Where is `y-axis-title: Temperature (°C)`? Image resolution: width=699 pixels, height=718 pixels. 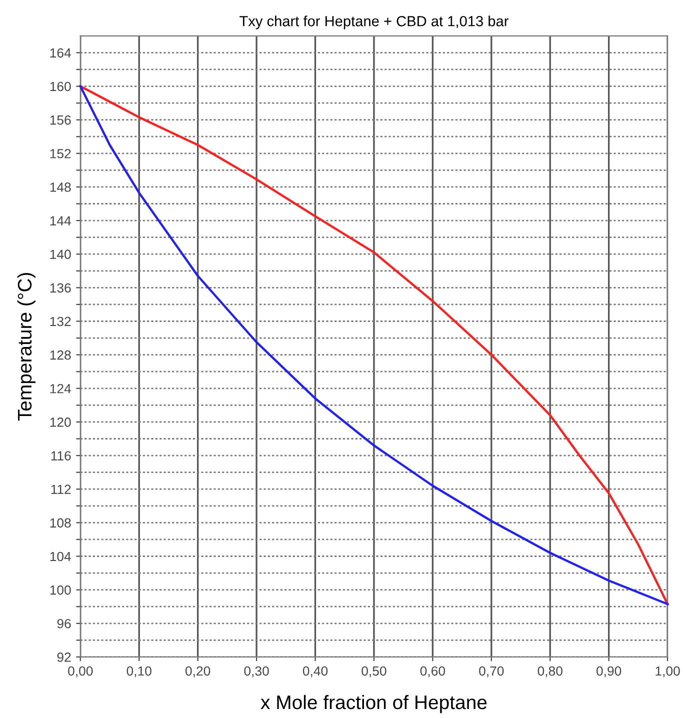 y-axis-title: Temperature (°C) is located at coordinates (26, 346).